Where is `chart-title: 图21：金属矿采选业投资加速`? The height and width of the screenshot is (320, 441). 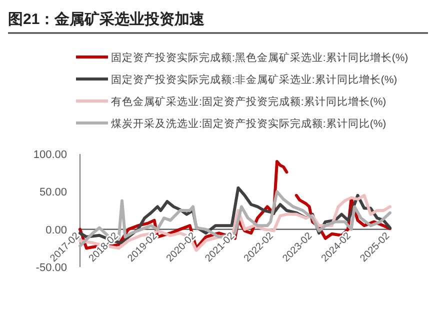 chart-title: 图21：金属矿采选业投资加速 is located at coordinates (107, 19).